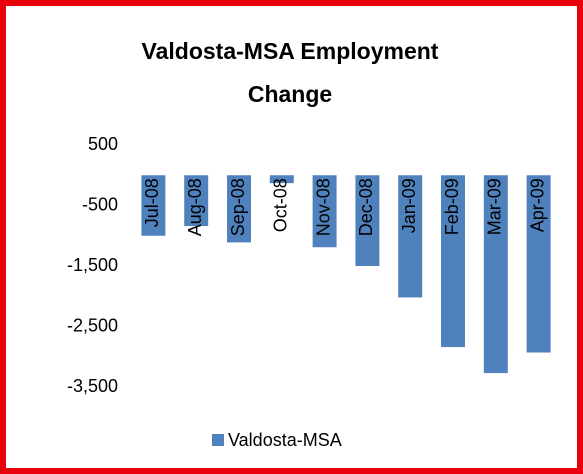  What do you see at coordinates (195, 207) in the screenshot?
I see `x-tick-label: Aug-08` at bounding box center [195, 207].